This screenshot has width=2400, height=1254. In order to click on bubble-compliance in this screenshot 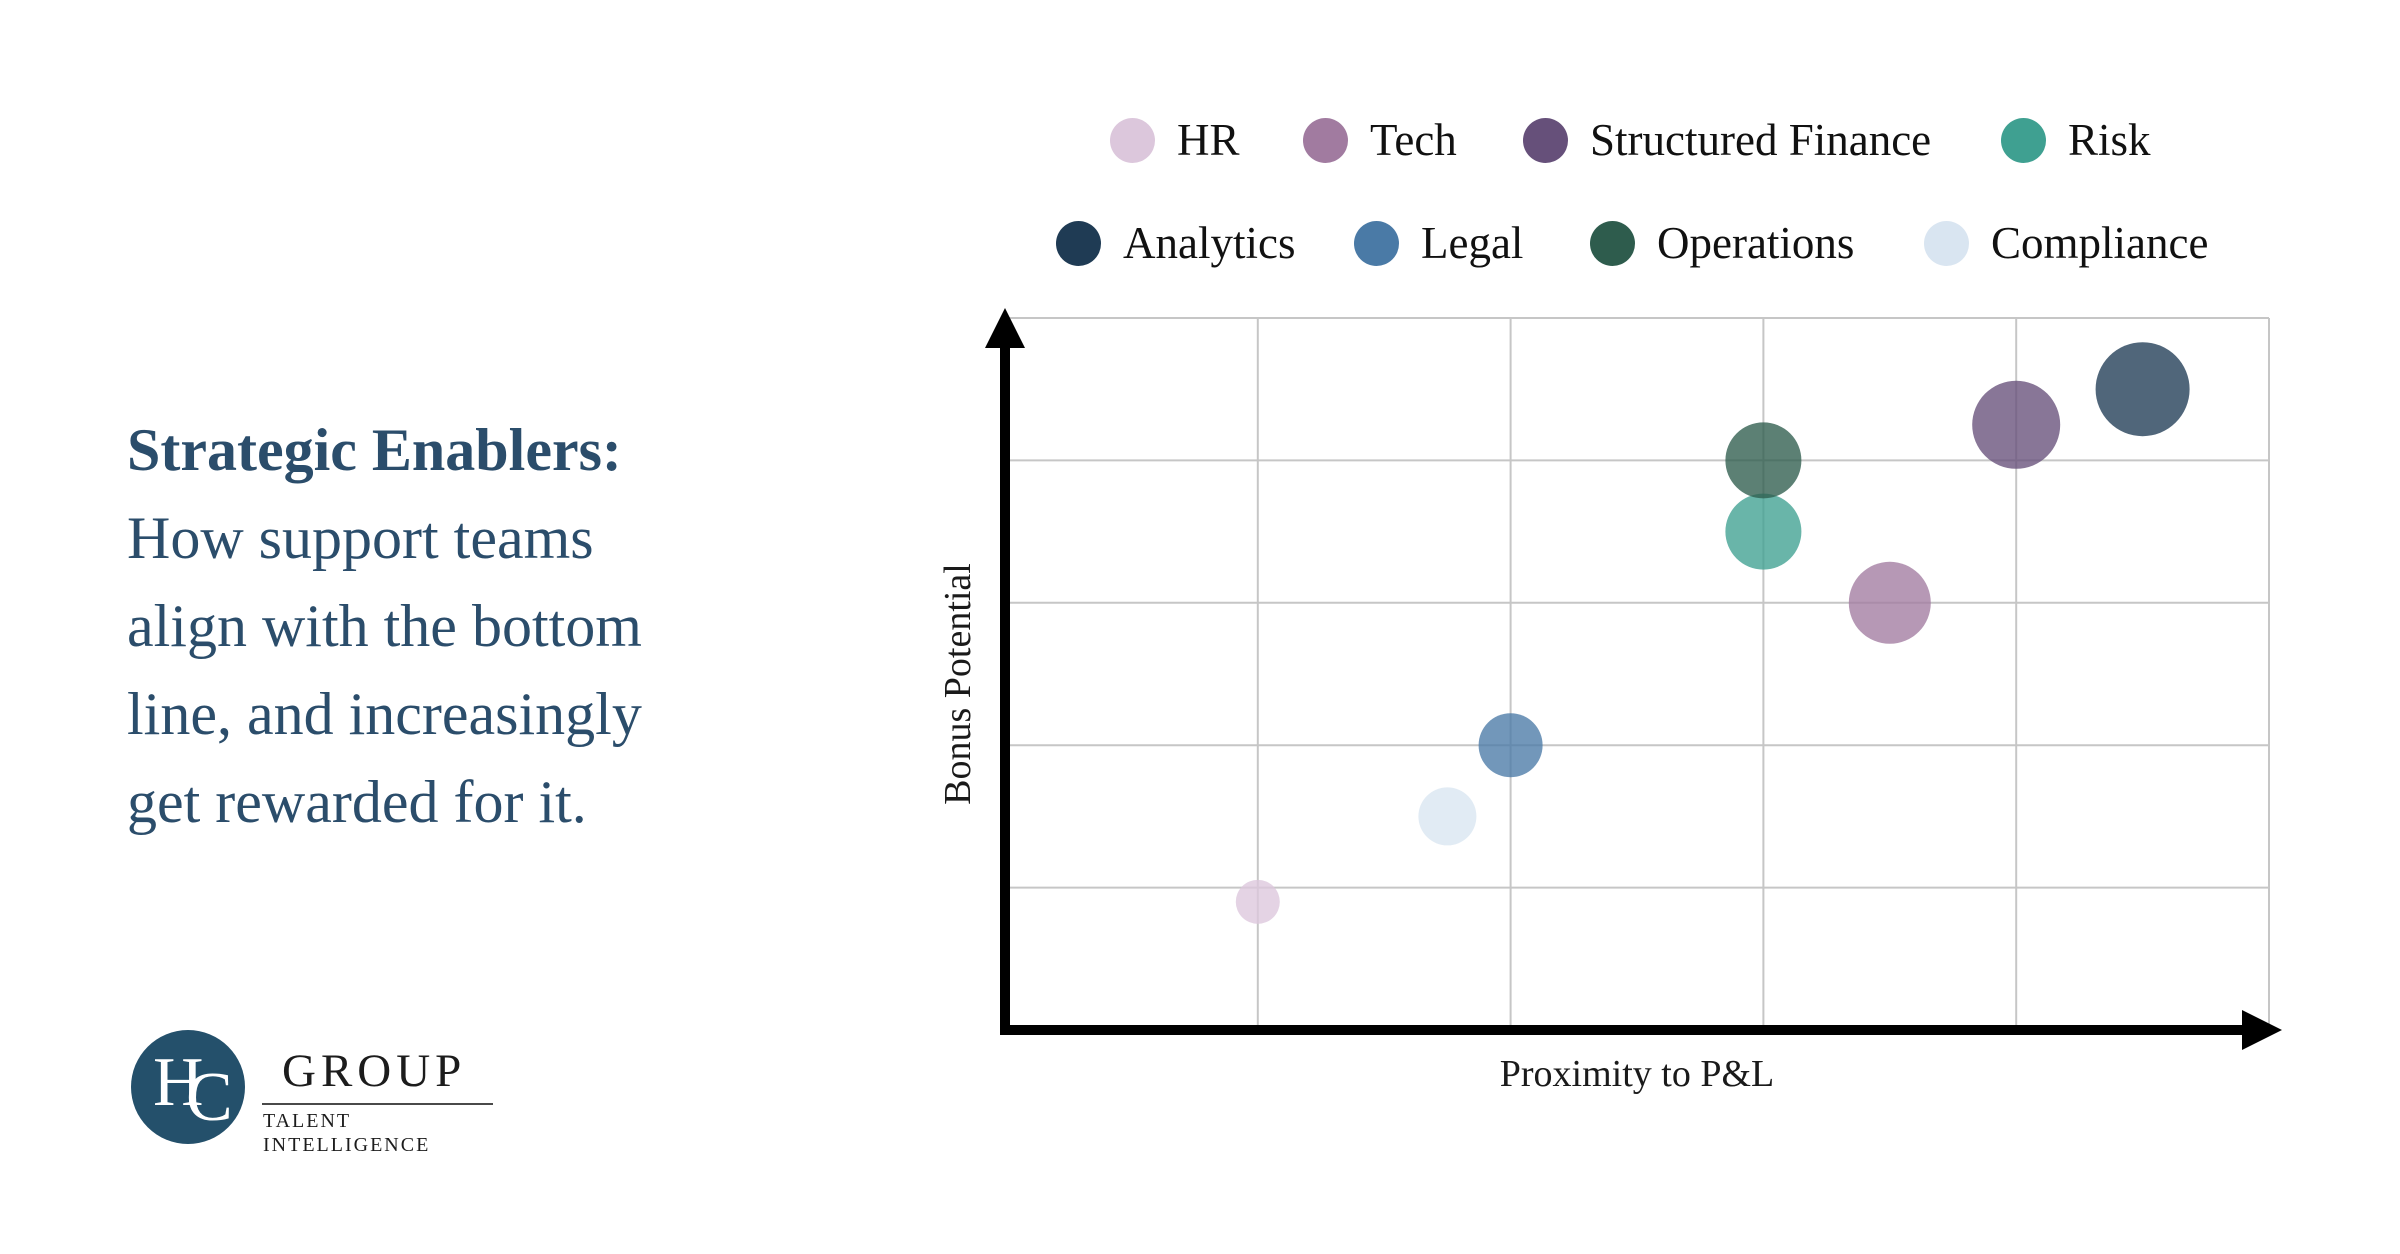, I will do `click(1447, 816)`.